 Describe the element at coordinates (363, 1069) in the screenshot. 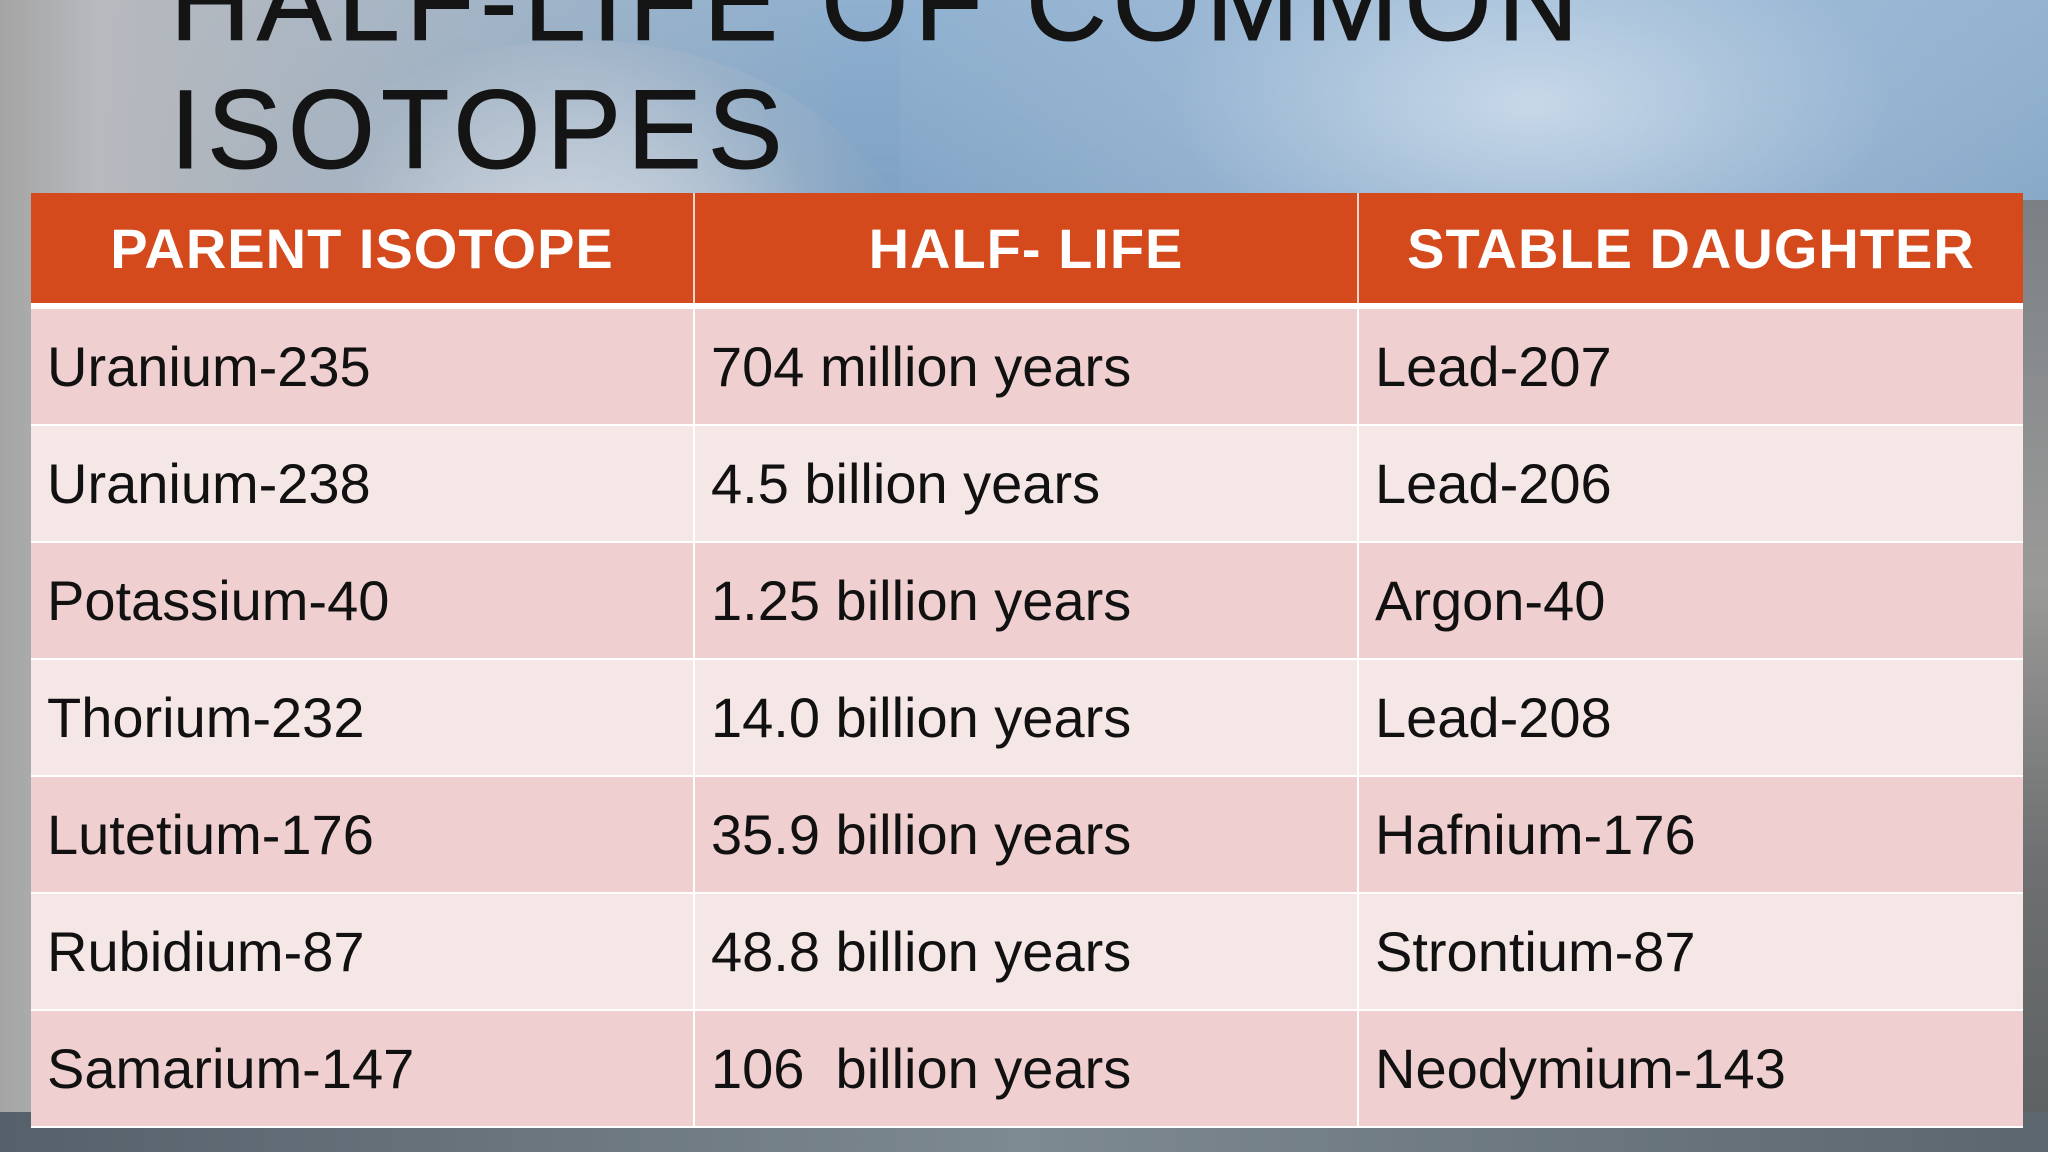

I see `cell-parent-isotope: Samarium-147` at that location.